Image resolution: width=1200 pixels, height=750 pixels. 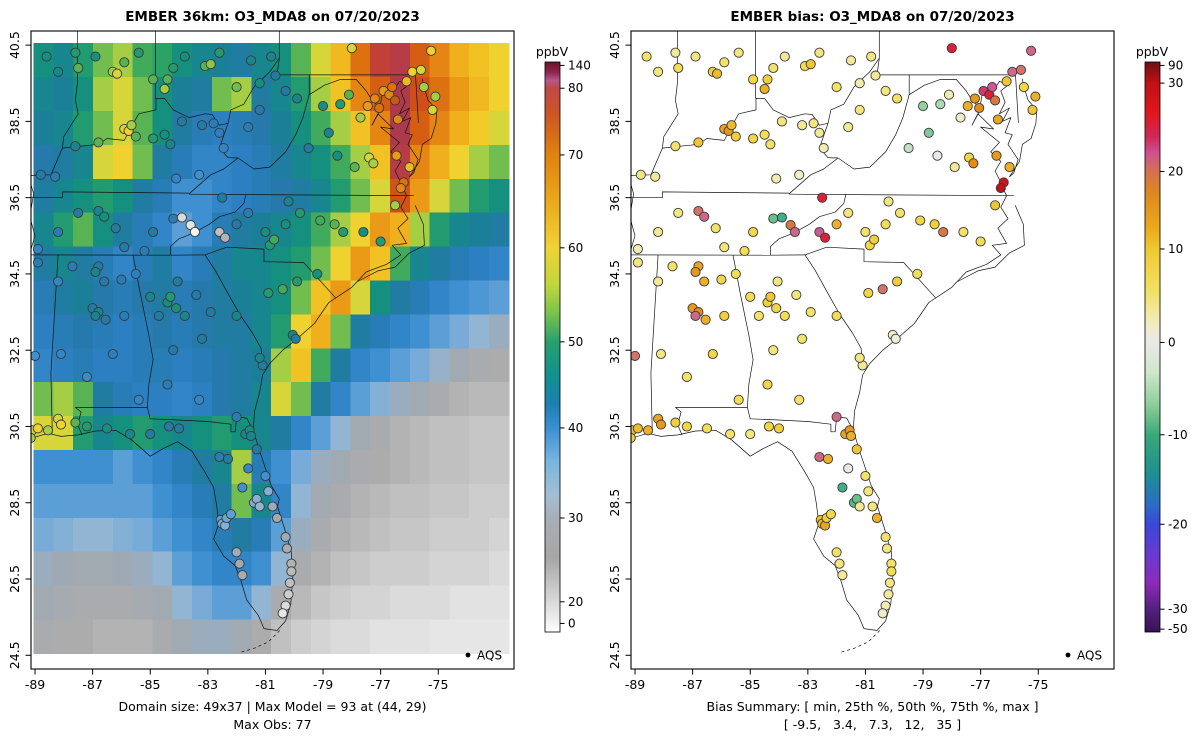 I want to click on x-tick-label: -85, so click(x=750, y=684).